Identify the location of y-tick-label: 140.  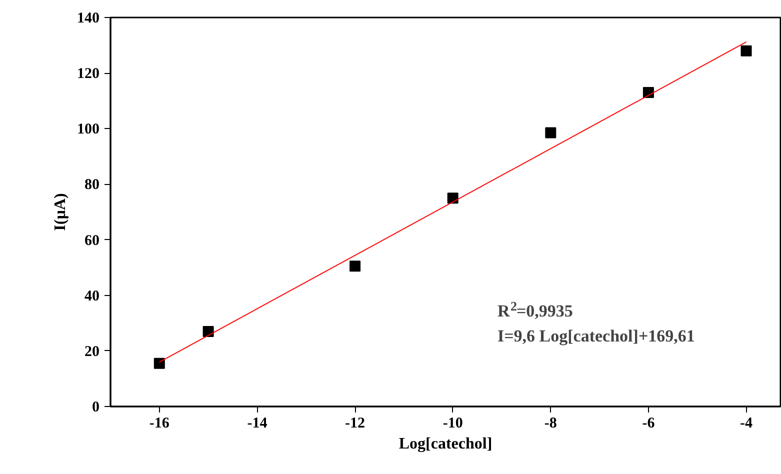
(88, 18).